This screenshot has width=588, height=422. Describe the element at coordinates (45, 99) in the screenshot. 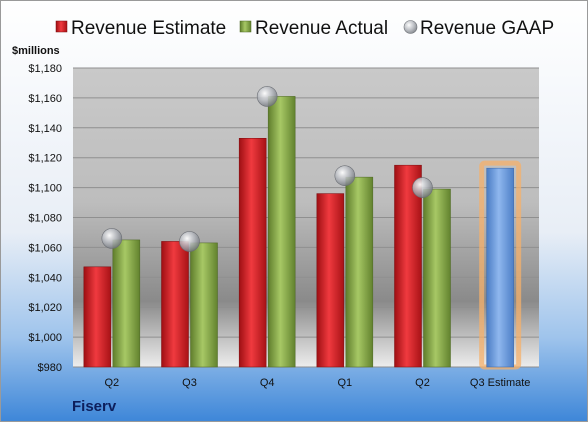

I see `y-tick-label: $1,160` at that location.